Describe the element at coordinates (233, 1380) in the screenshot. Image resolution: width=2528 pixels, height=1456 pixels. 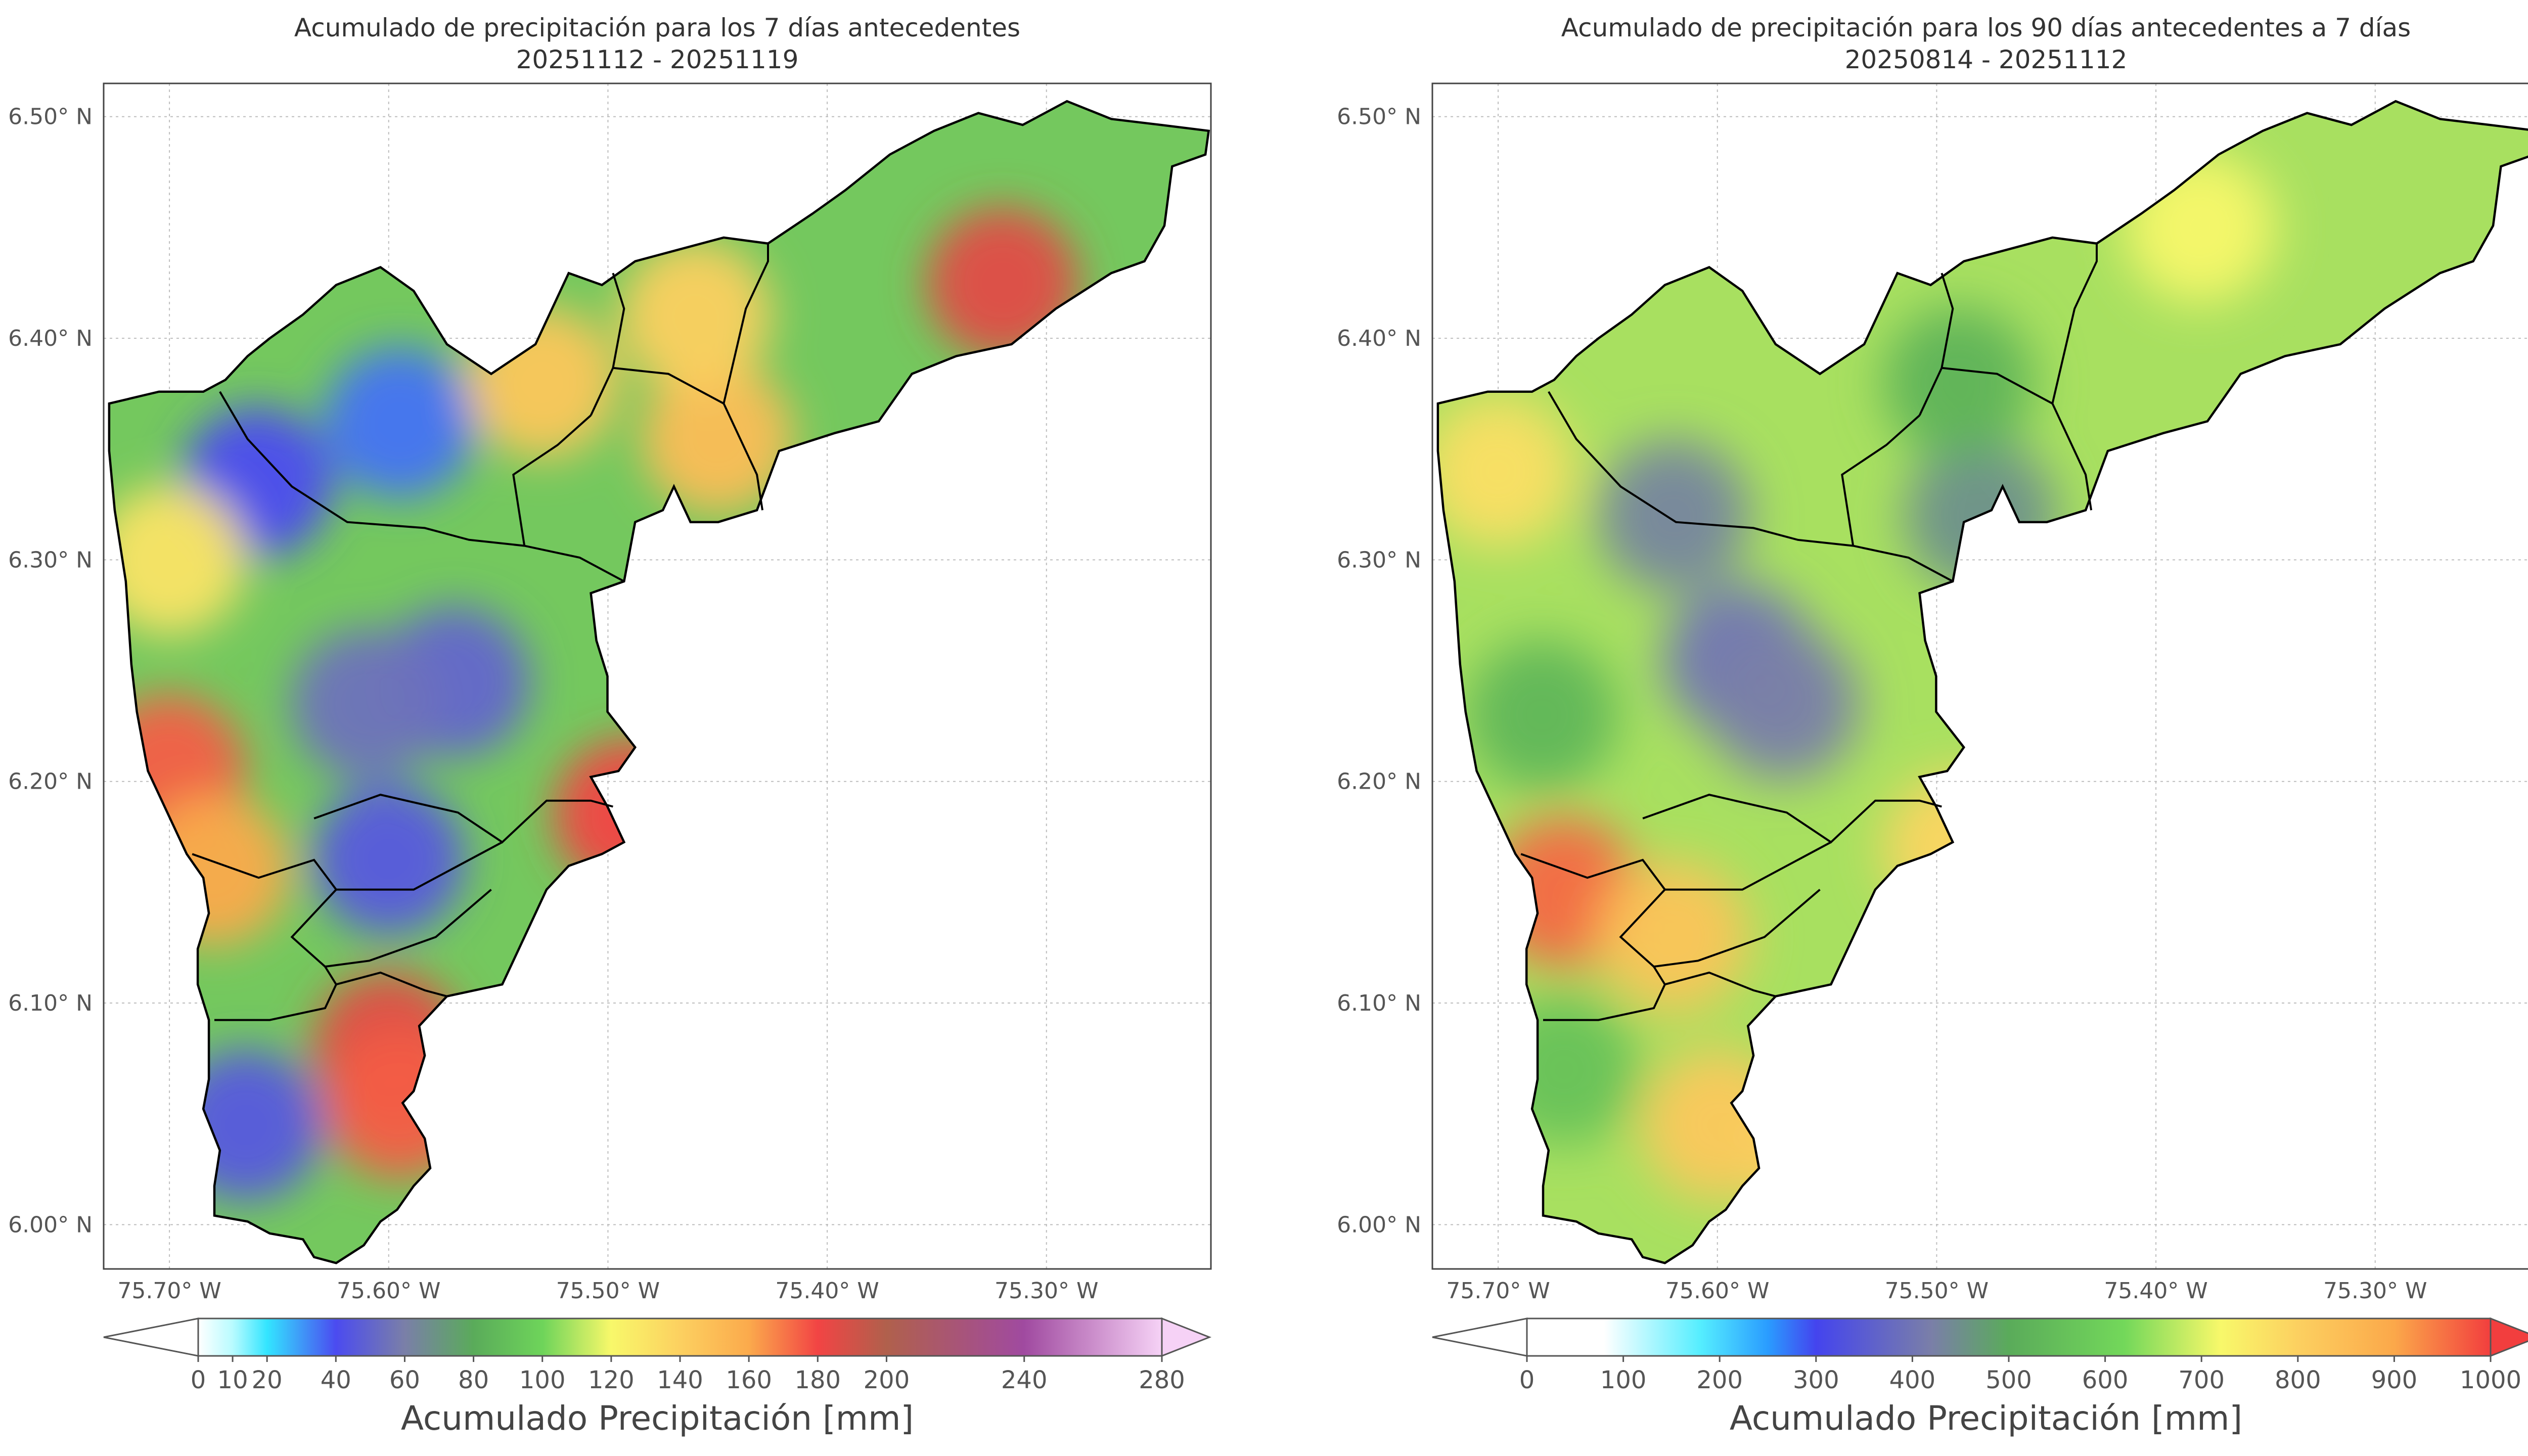
I see `colorbar-tick-label: 10` at that location.